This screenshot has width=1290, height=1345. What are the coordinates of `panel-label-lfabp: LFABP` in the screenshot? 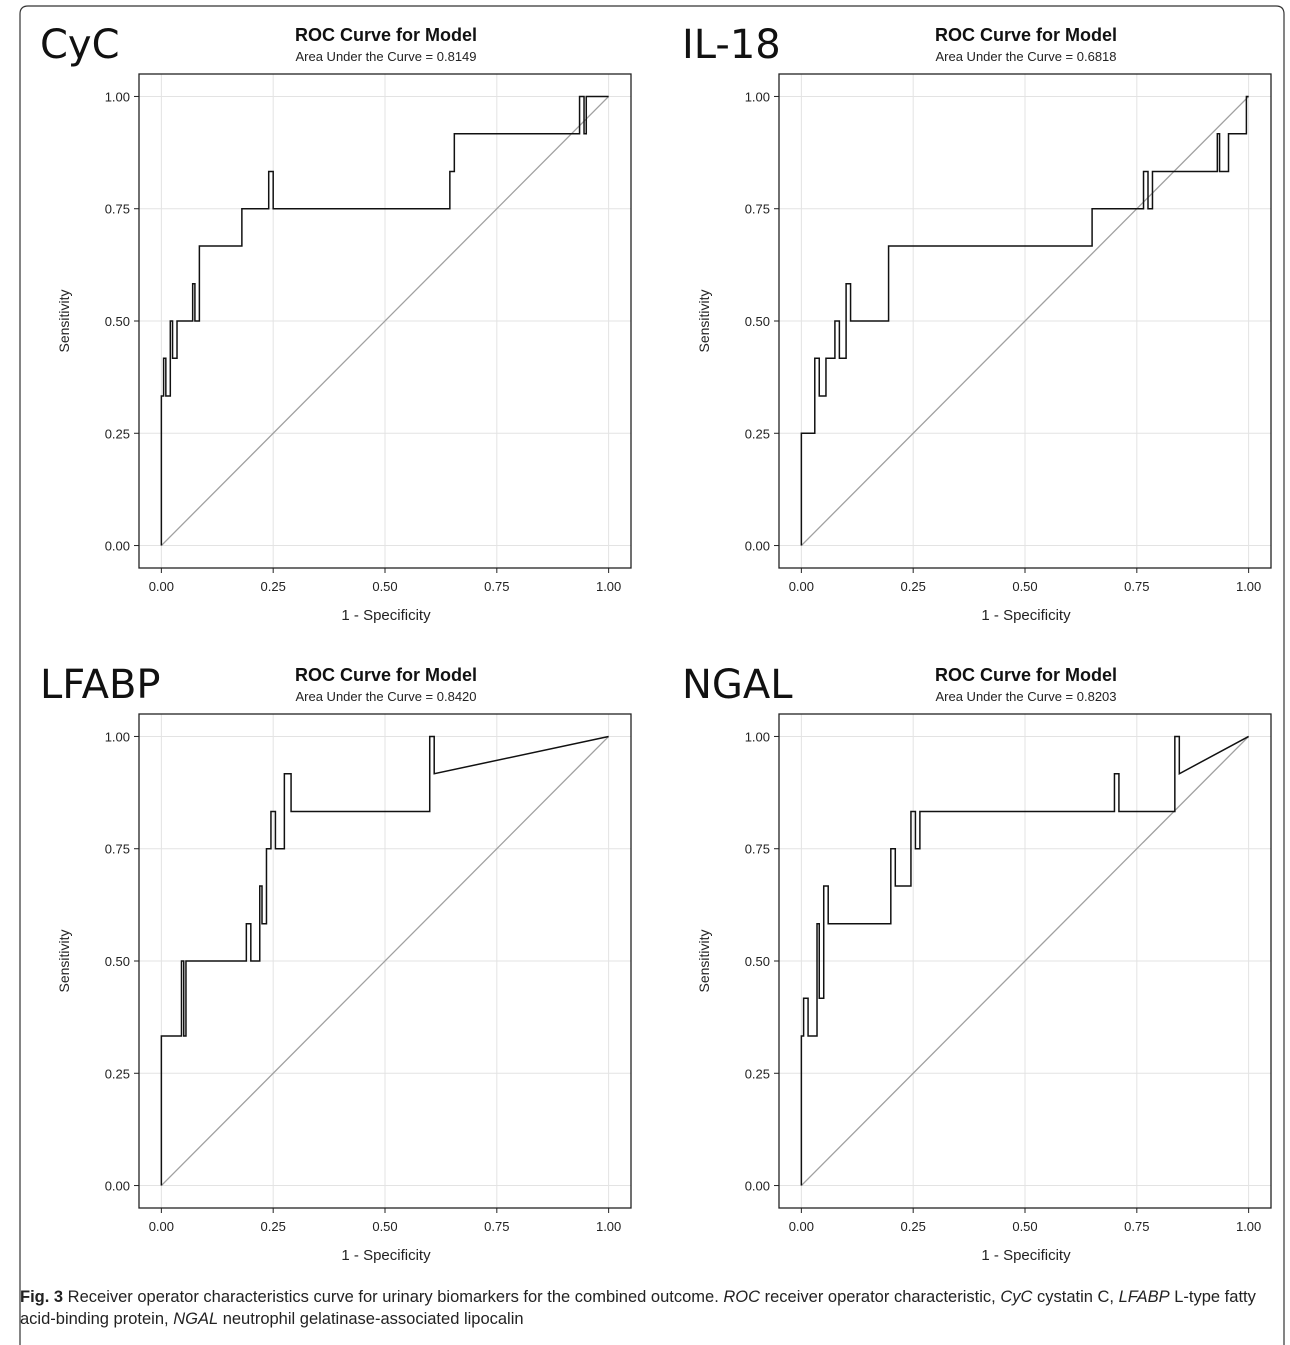 It's located at (100, 685).